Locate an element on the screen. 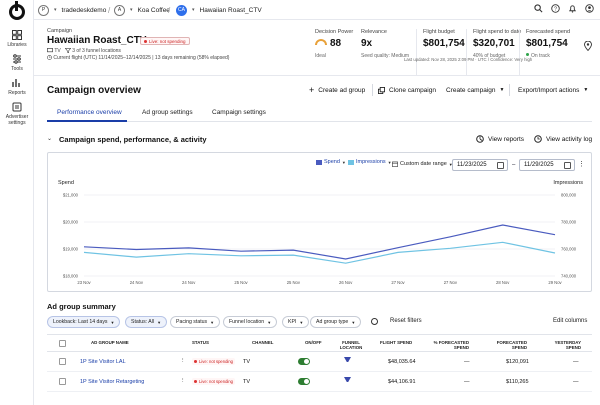 This screenshot has height=405, width=600. kpi-value: $801,754 is located at coordinates (444, 43).